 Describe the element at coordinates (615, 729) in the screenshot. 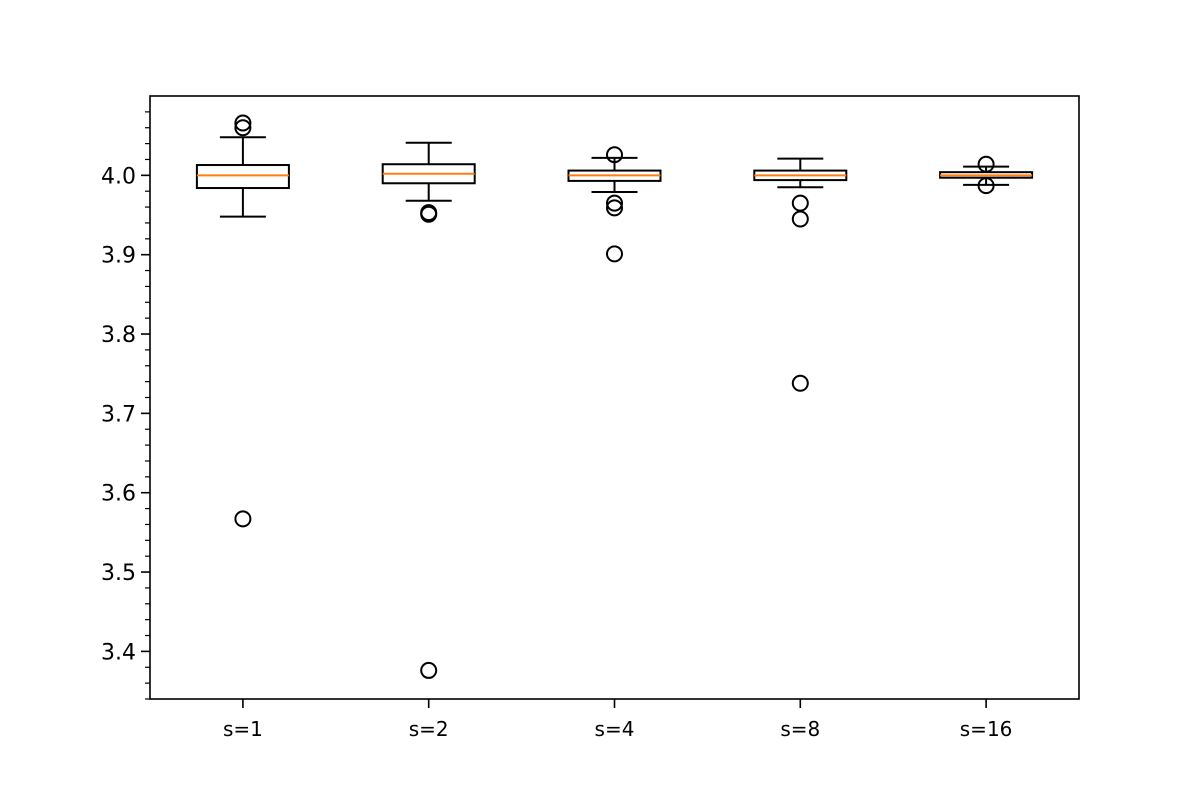

I see `x-tick-label: s=4` at that location.